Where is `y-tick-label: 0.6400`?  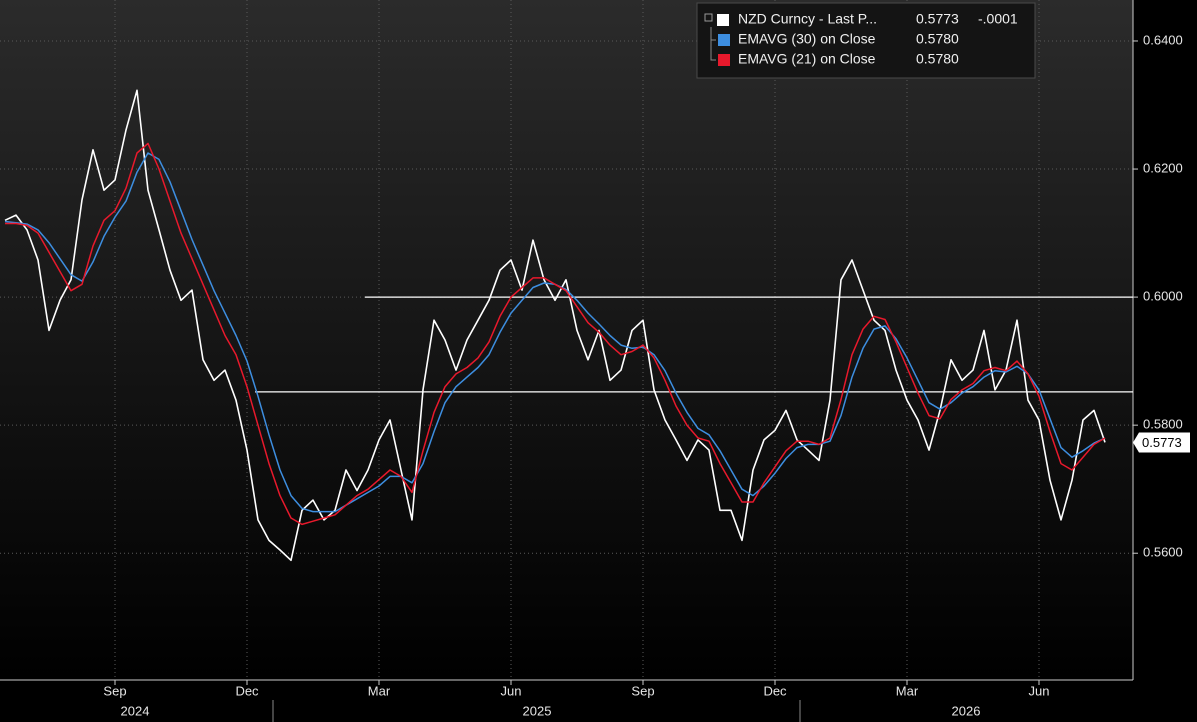
y-tick-label: 0.6400 is located at coordinates (1163, 39).